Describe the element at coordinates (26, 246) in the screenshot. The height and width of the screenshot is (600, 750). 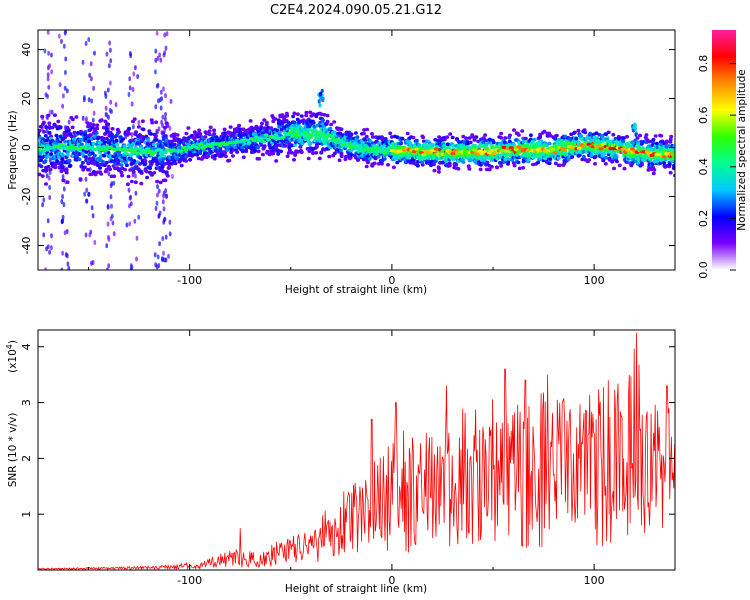
I see `heatmap-y-tick-label: -40` at that location.